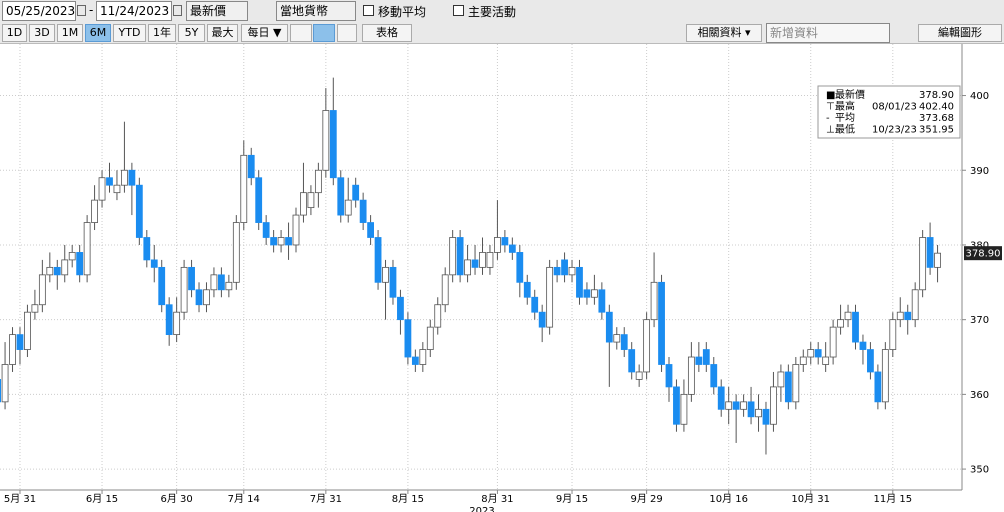 This screenshot has height=512, width=1004. Describe the element at coordinates (129, 33) in the screenshot. I see `range-button: YTD` at that location.